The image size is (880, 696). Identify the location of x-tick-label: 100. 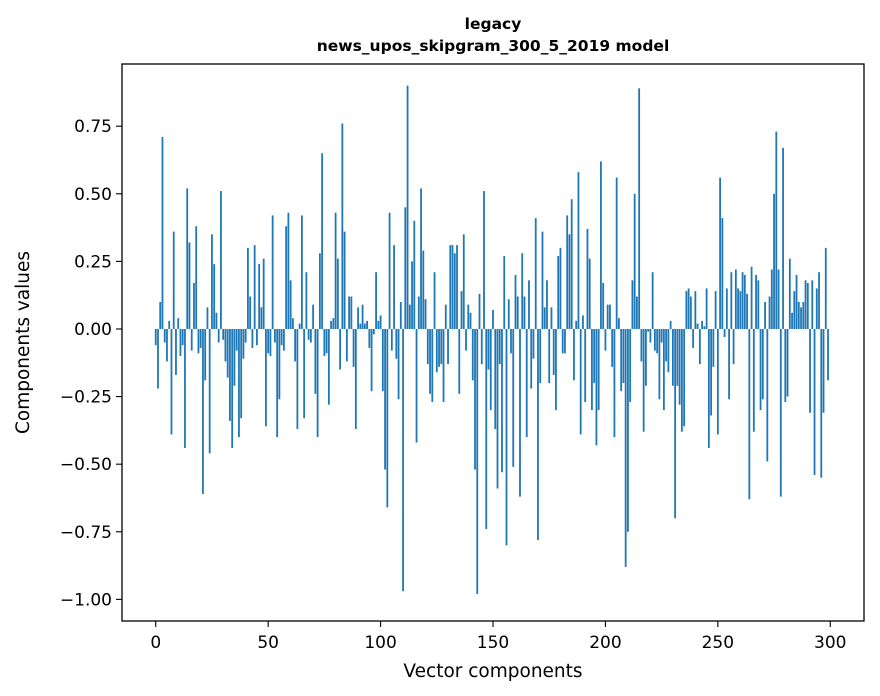
(380, 643).